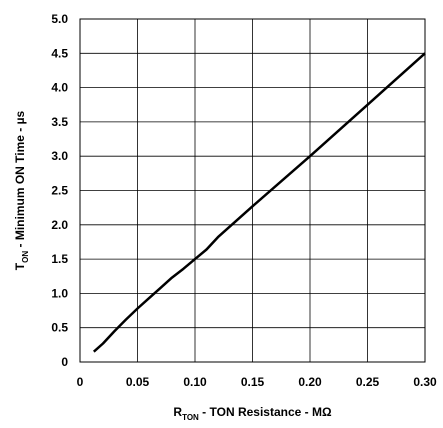 The width and height of the screenshot is (443, 428). Describe the element at coordinates (59, 328) in the screenshot. I see `y-tick-label-1: 0.5` at that location.